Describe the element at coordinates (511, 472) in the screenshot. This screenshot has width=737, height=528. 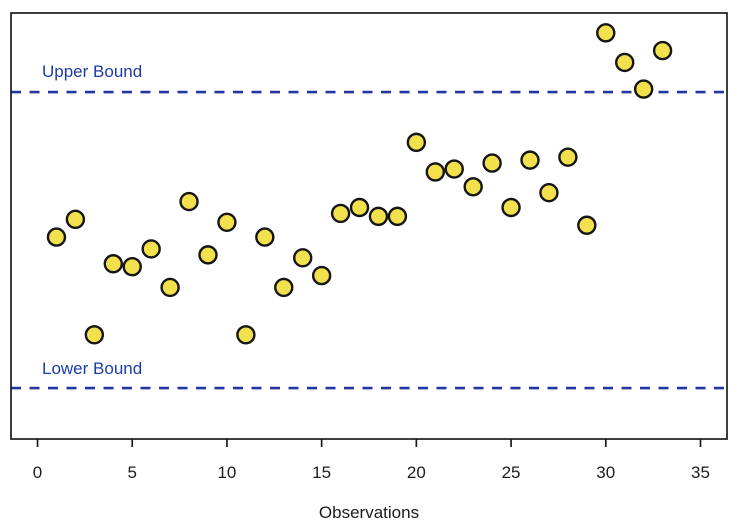
I see `x-tick-label: 25` at that location.